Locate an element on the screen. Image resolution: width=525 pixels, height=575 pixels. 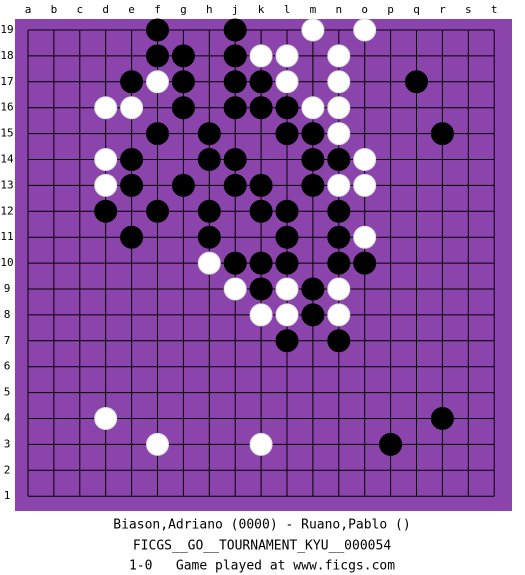
event: FICGS__GO__TOURNAMENT_KYU__000054 is located at coordinates (262, 546).